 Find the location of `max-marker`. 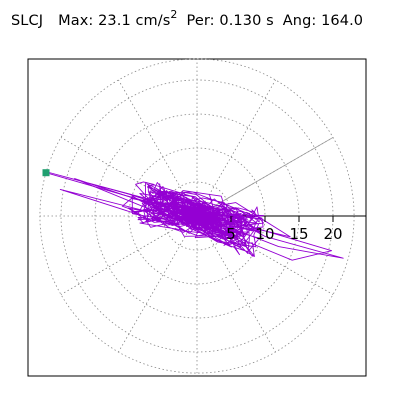

max-marker is located at coordinates (46, 173).